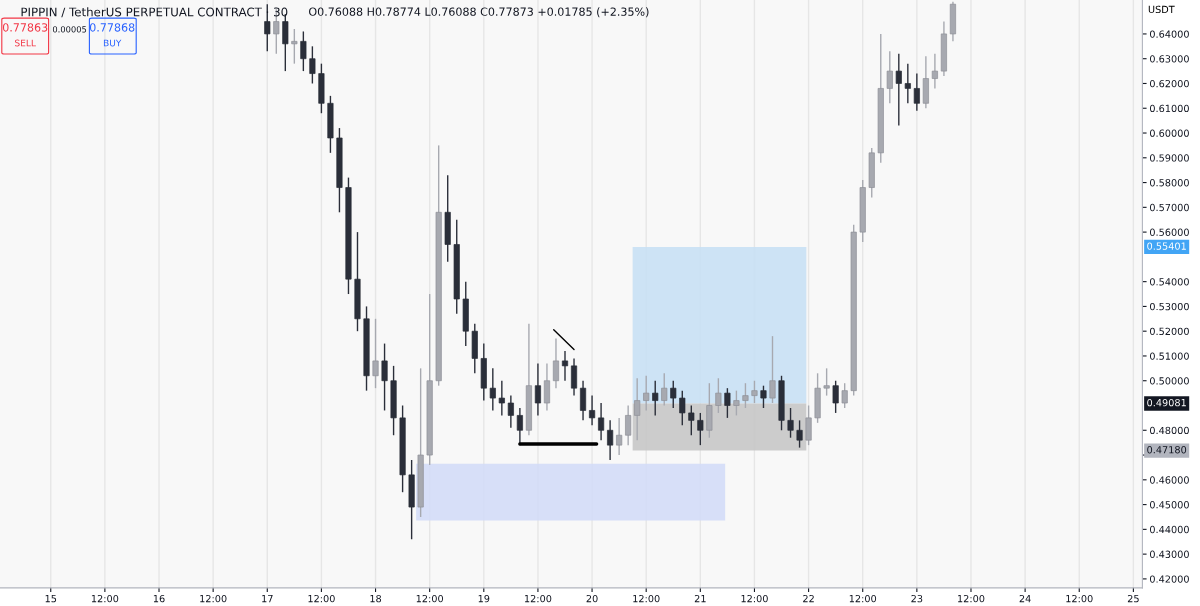 This screenshot has width=1200, height=606. Describe the element at coordinates (1169, 133) in the screenshot. I see `y-tick-label: 0.60000` at that location.